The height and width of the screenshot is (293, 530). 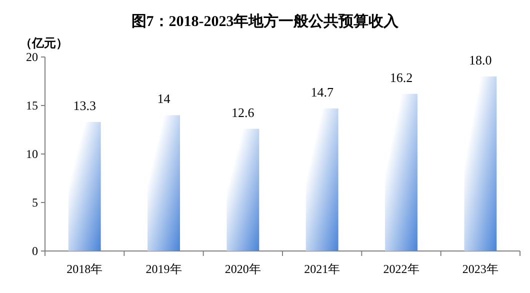 I want to click on y-tick-label: 0, so click(x=35, y=251).